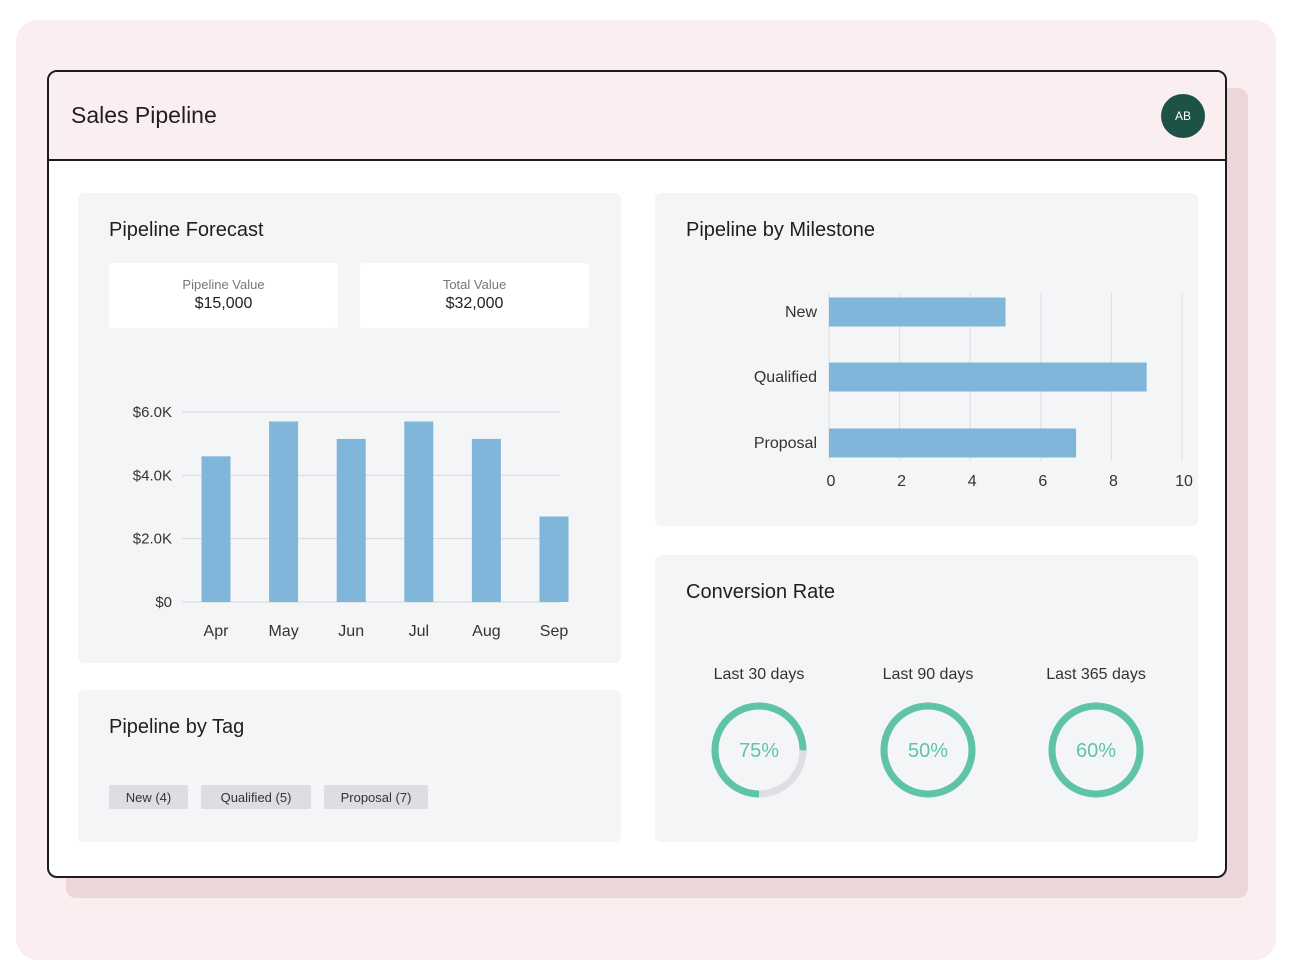 This screenshot has height=960, width=1292. I want to click on gauge-label: Last 30 days, so click(759, 674).